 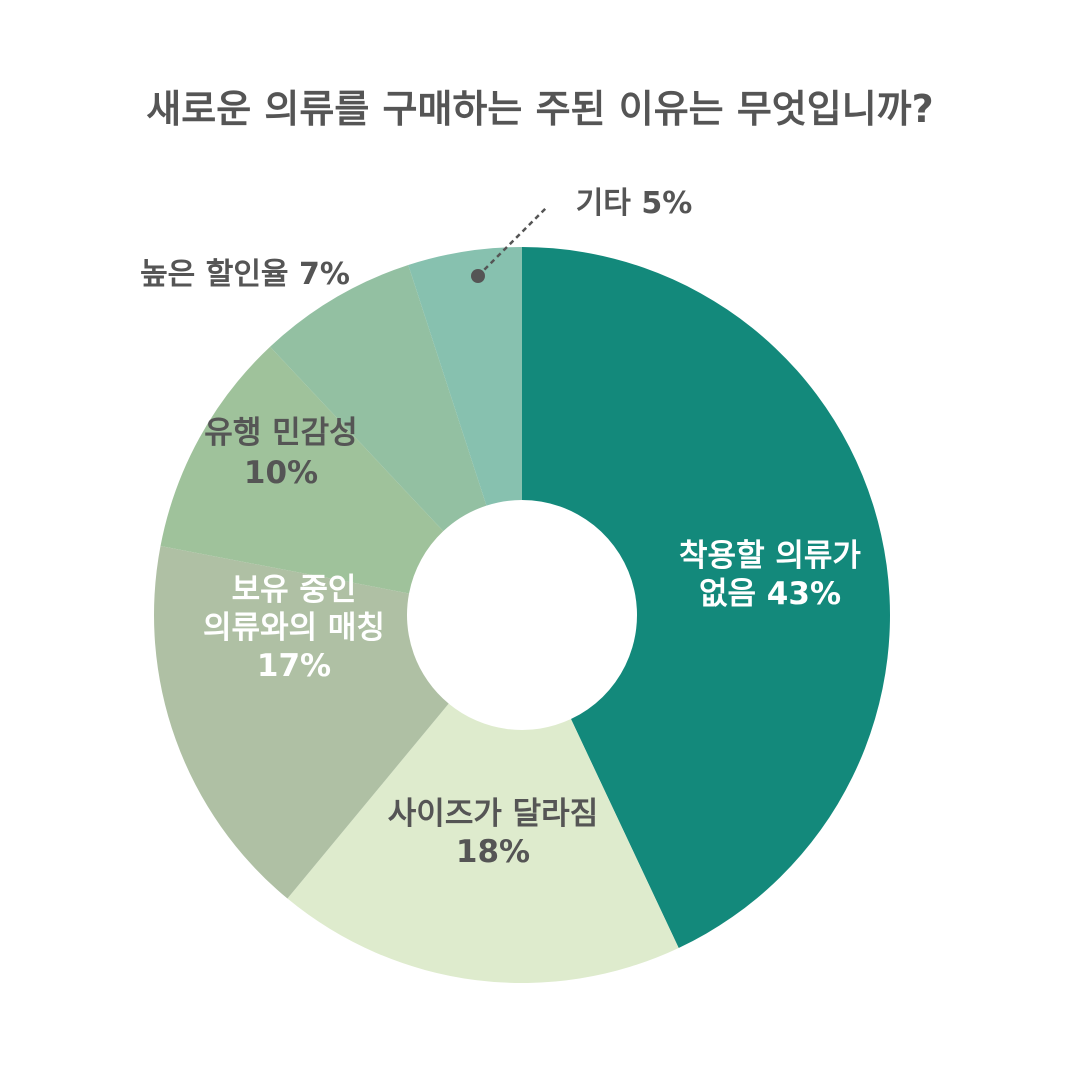 I want to click on slice-label-4: 유행 민감성 10%, so click(x=280, y=453).